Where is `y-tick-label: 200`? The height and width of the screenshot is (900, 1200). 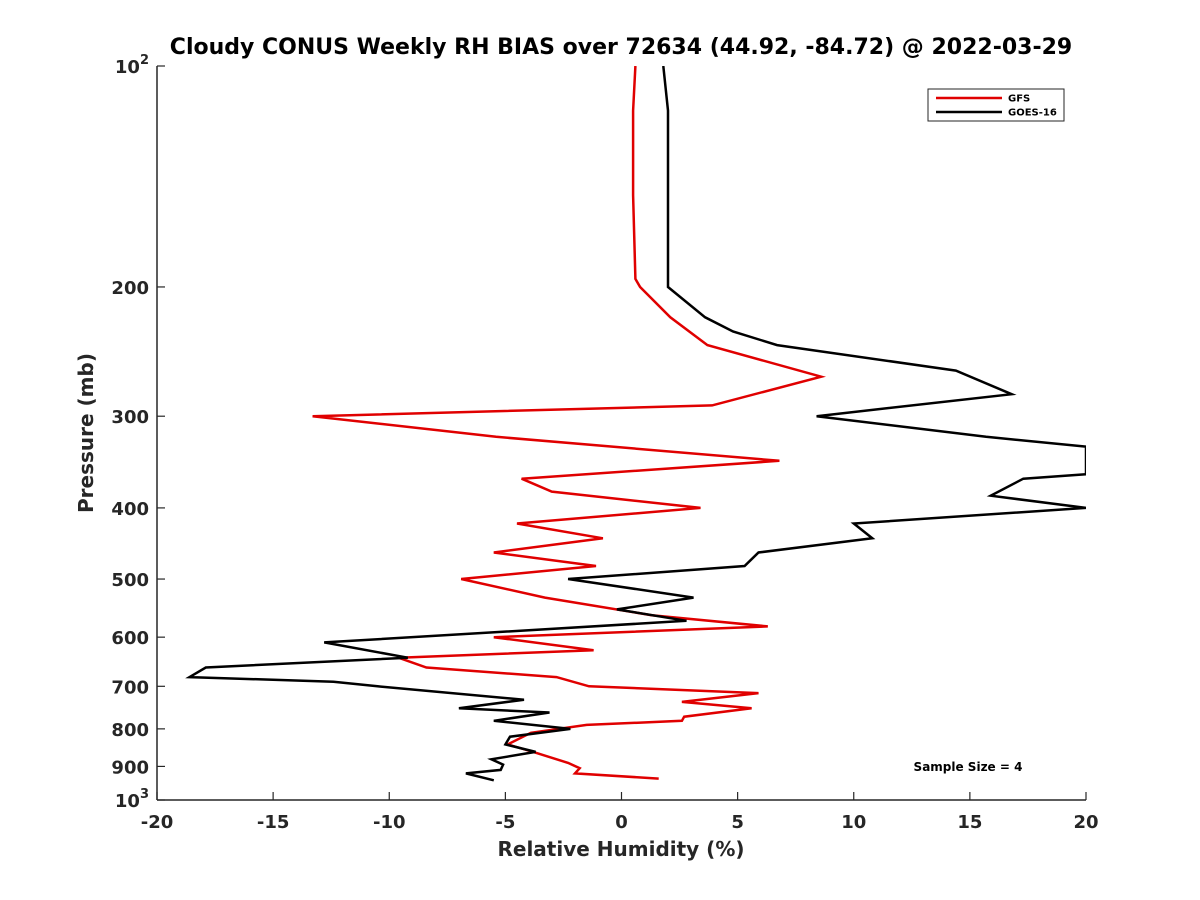
y-tick-label: 200 is located at coordinates (130, 288).